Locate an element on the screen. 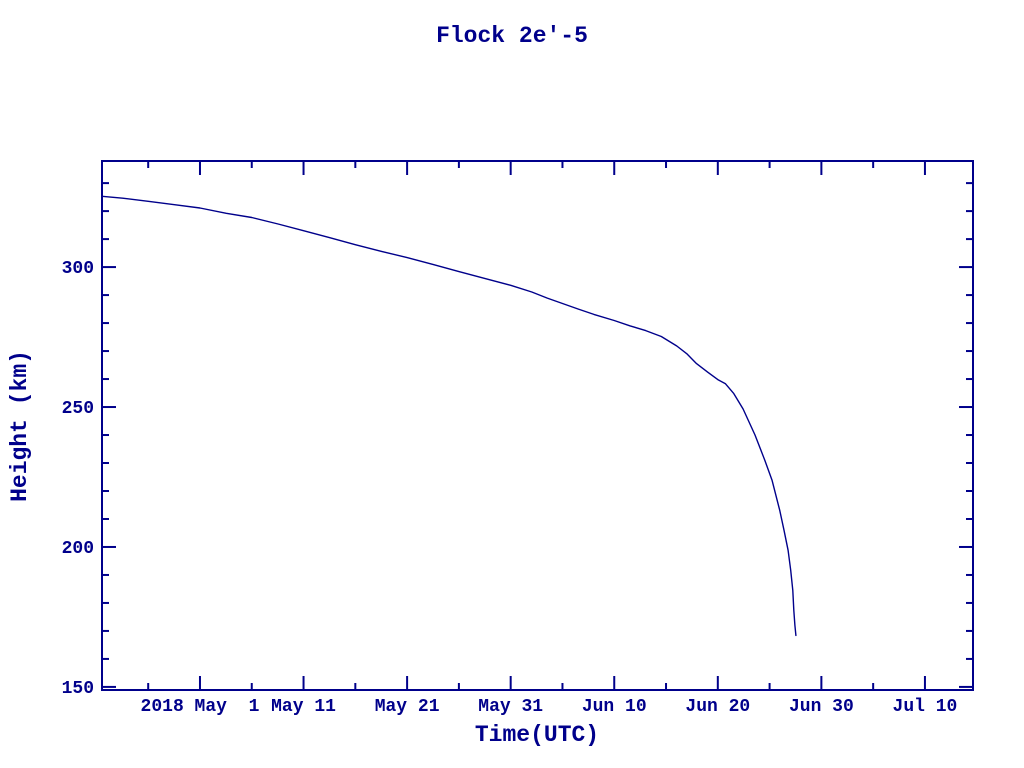  x-tick-label: Jun 10 is located at coordinates (614, 707).